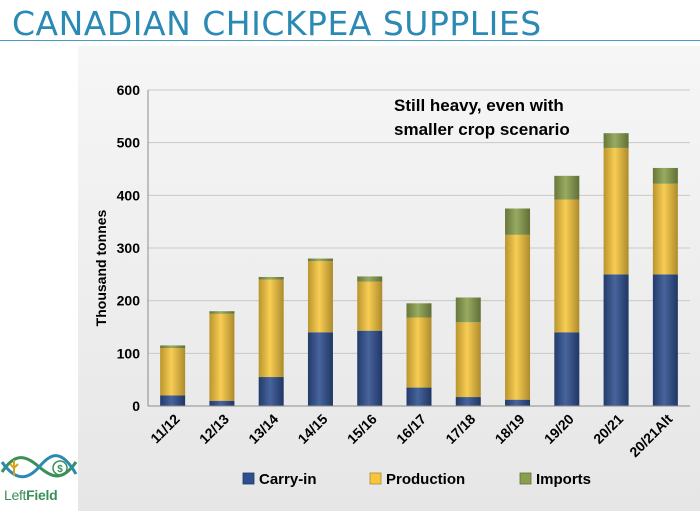  I want to click on x-tick-label: 13/14, so click(263, 429).